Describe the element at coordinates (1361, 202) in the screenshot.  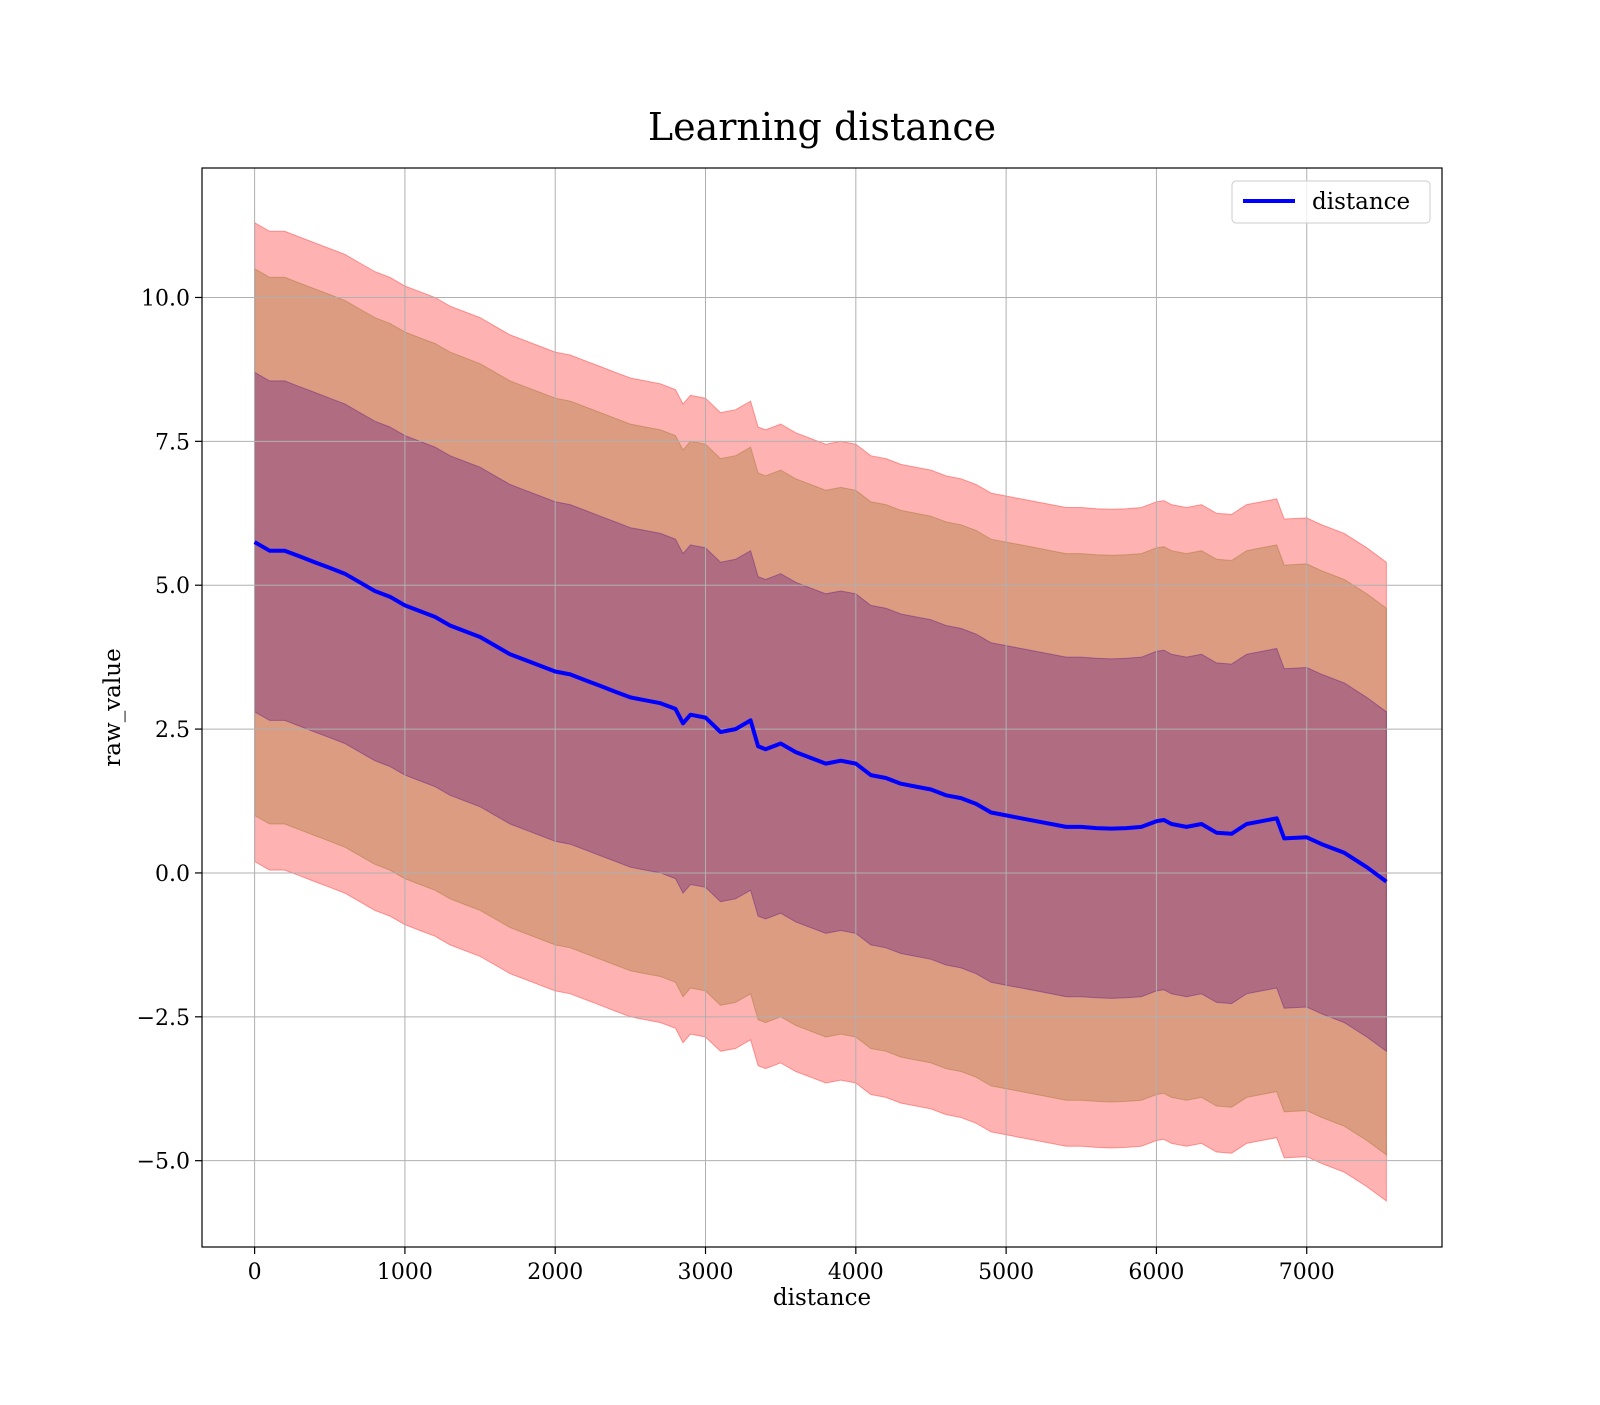
I see `legend-label-distance: distance` at that location.